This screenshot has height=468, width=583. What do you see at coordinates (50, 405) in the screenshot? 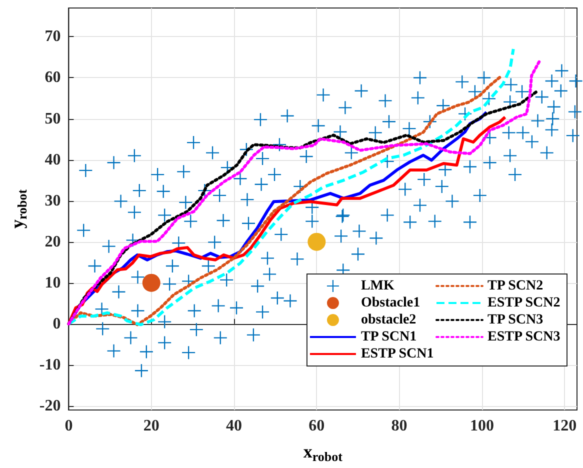
I see `y-tick-label: -20` at bounding box center [50, 405].